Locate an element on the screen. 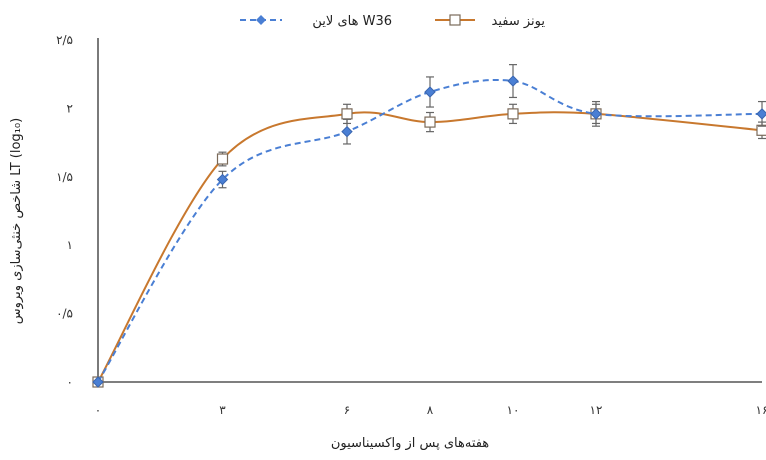  x-tick-label: ۱۶ is located at coordinates (761, 410).